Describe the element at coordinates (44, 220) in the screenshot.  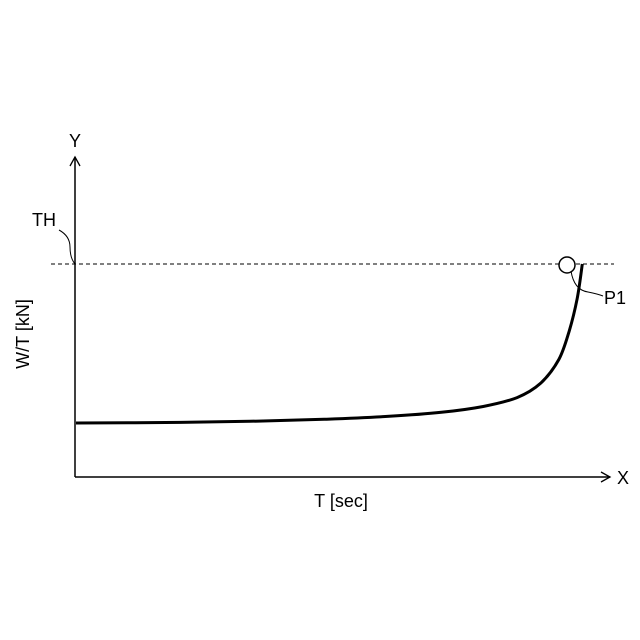
I see `threshold-label: TH` at that location.